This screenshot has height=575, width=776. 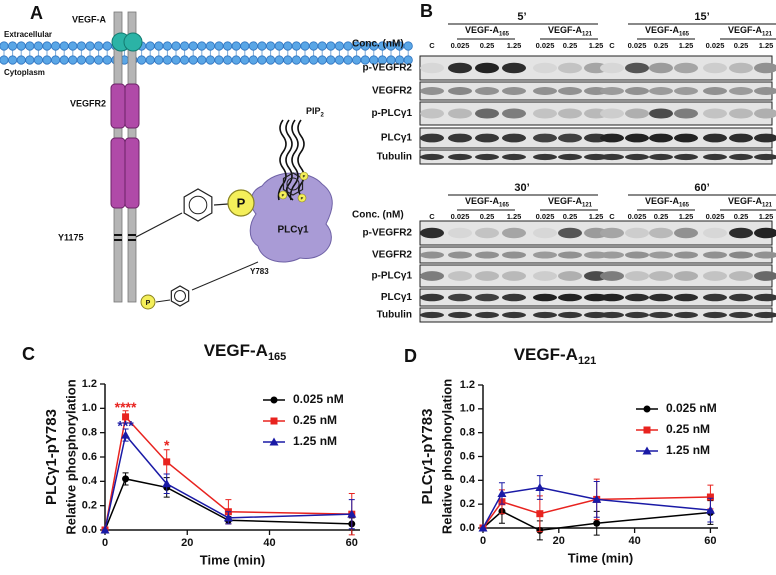 What do you see at coordinates (313, 111) in the screenshot?
I see `lipid-label-main: PIP` at bounding box center [313, 111].